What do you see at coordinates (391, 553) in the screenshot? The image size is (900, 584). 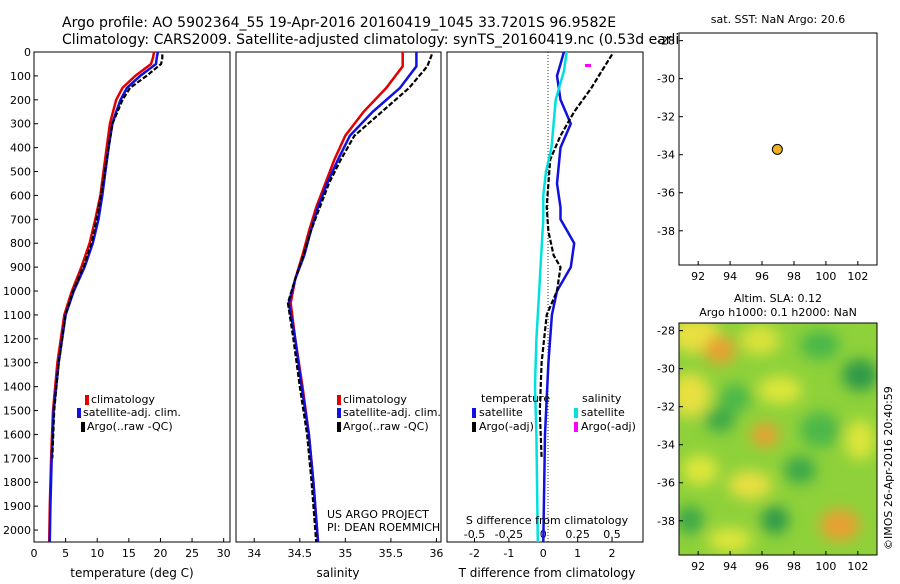 I see `x-tick-label: 35.5` at bounding box center [391, 553].